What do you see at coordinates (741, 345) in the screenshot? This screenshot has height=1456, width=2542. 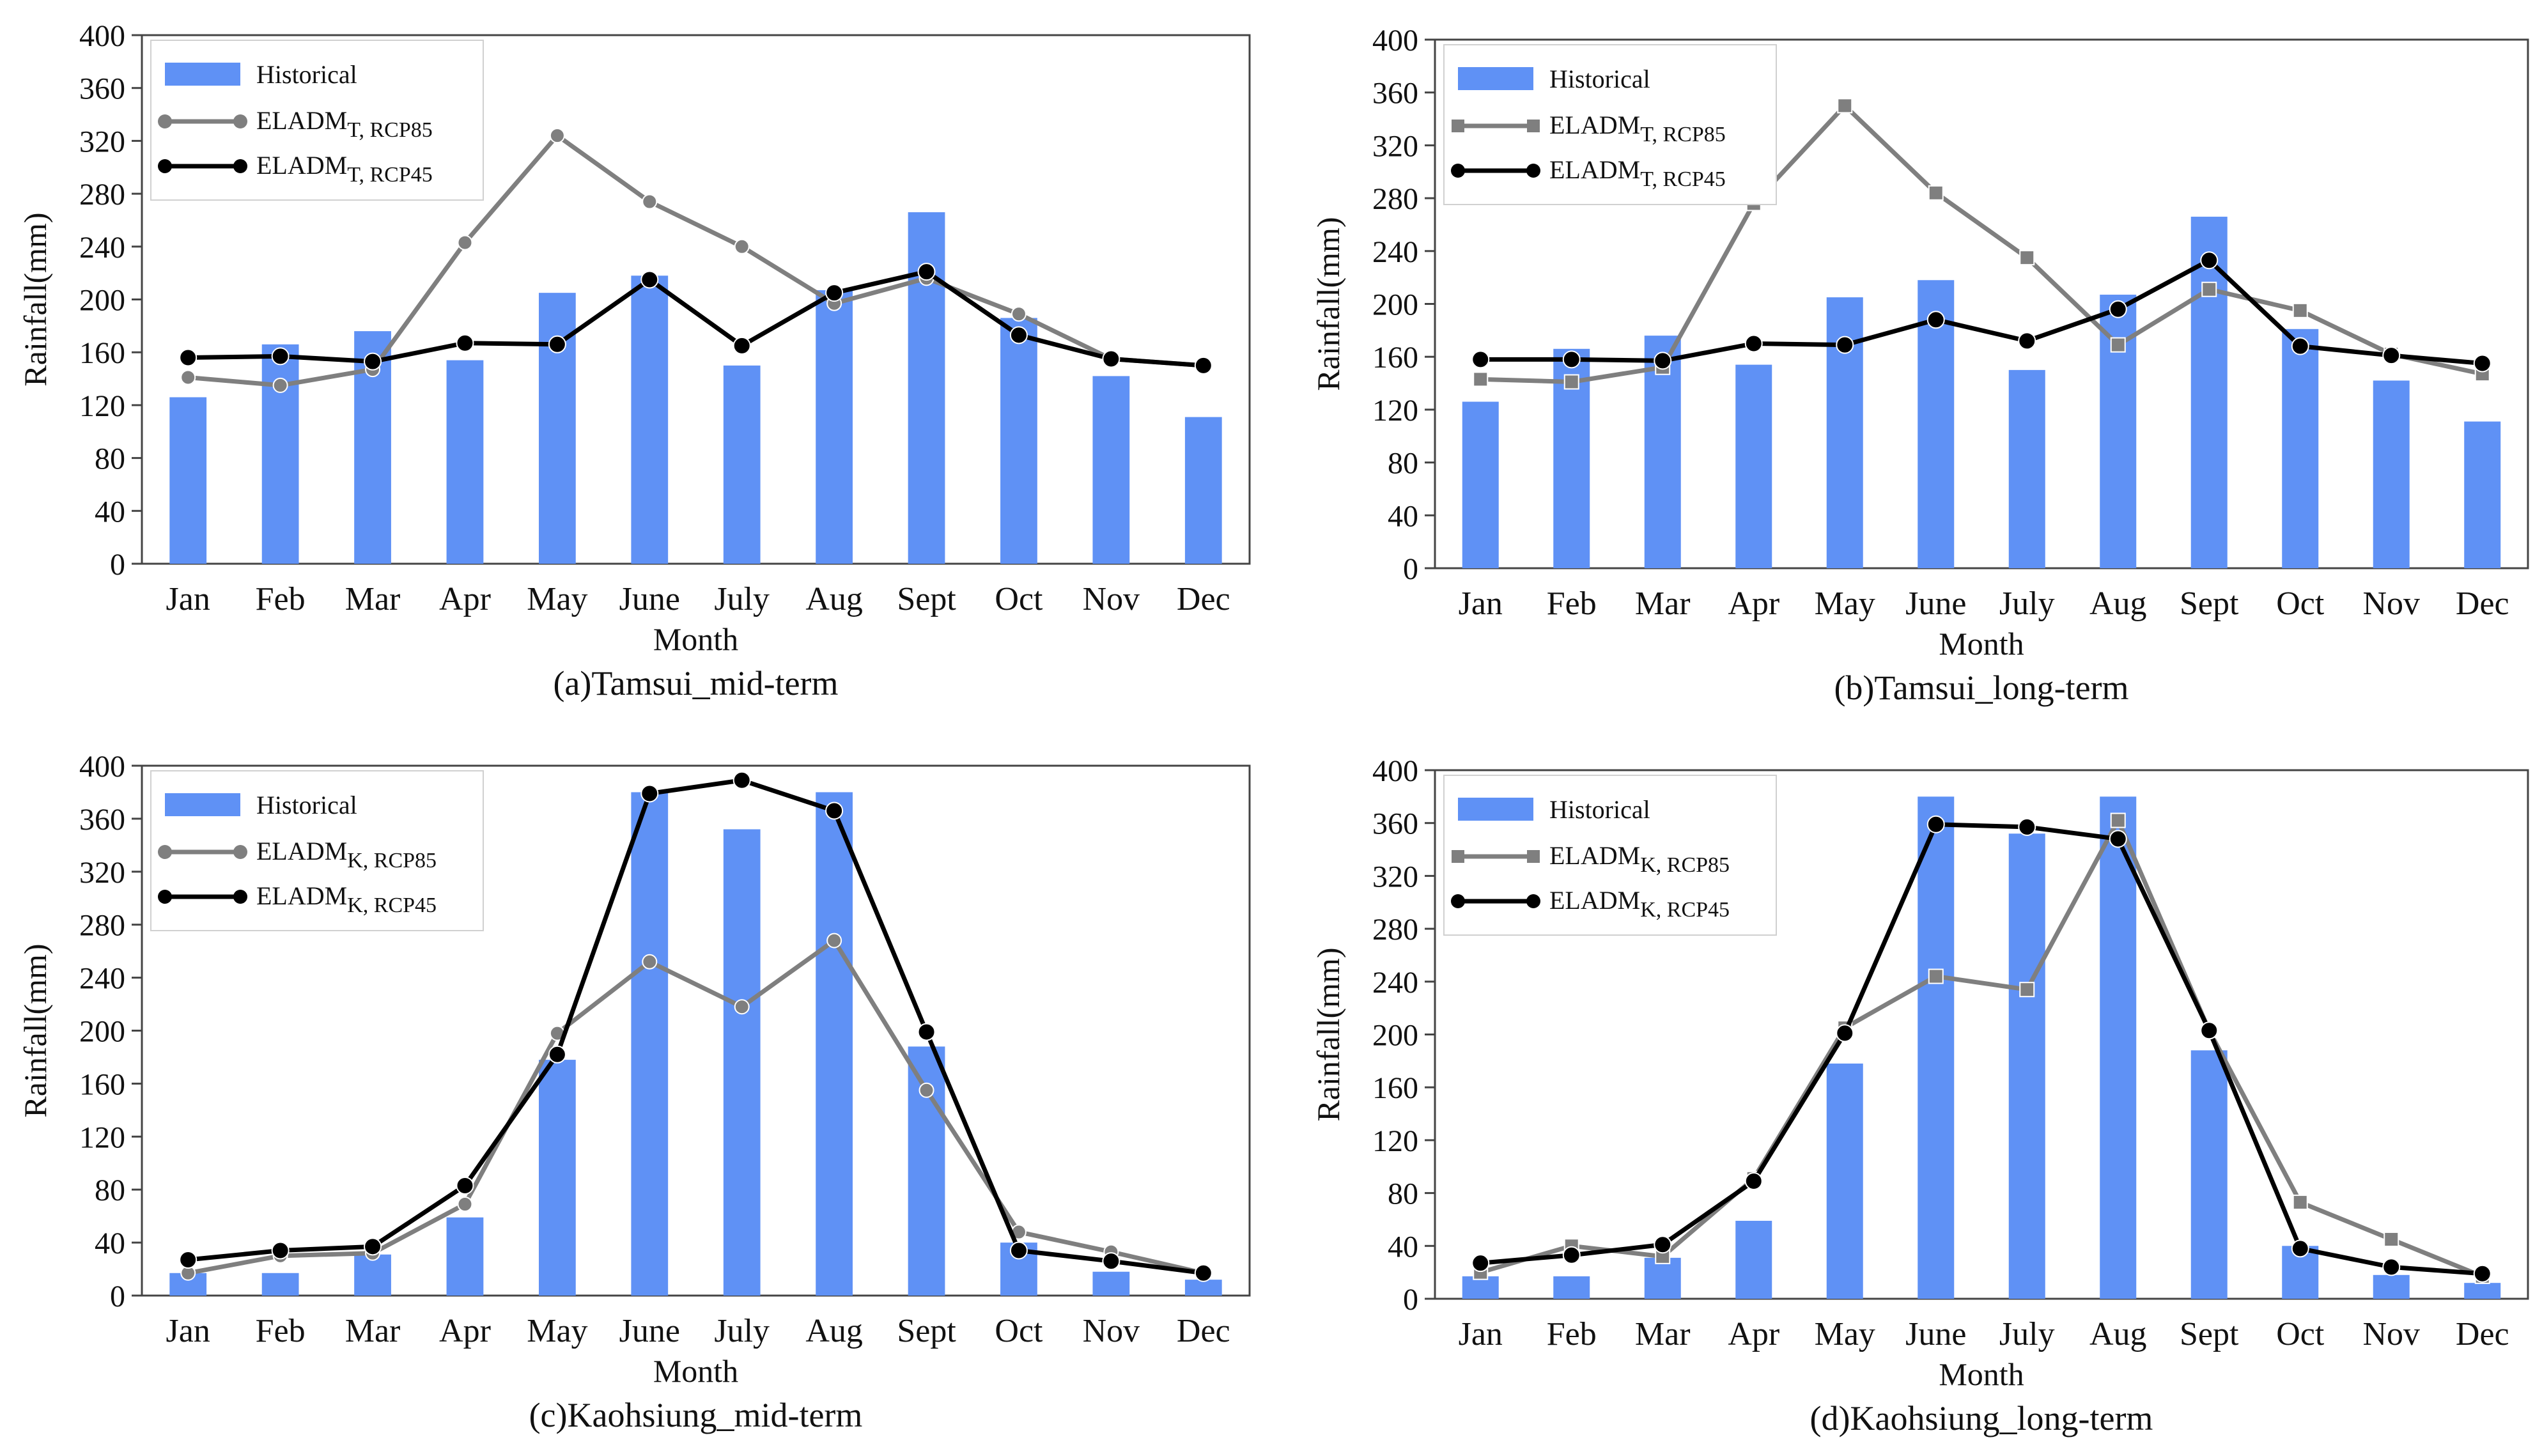 I see `point-rcp45-july` at bounding box center [741, 345].